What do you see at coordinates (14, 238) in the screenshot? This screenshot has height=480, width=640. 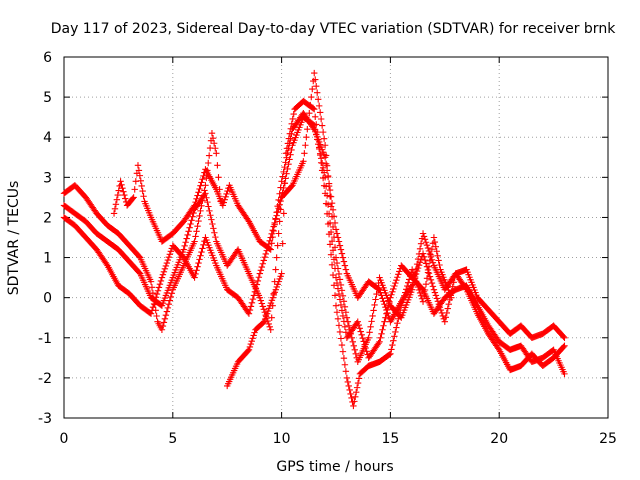 I see `y-axis-label: SDTVAR / TECUs` at bounding box center [14, 238].